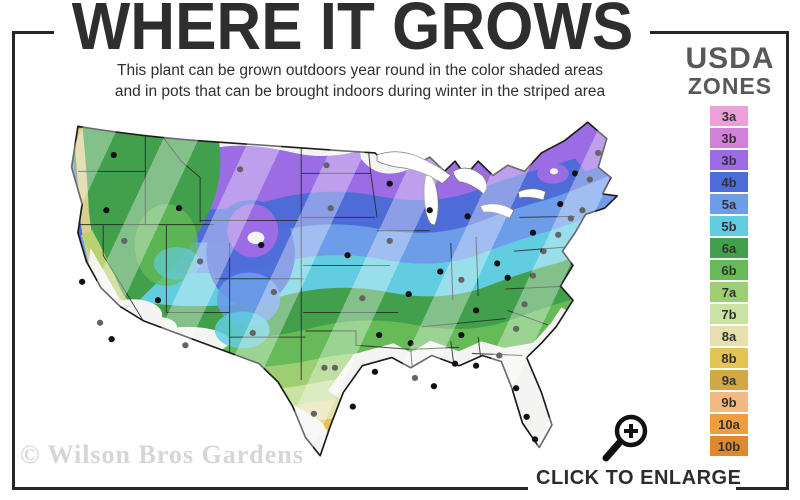 This screenshot has width=800, height=500. What do you see at coordinates (33, 32) in the screenshot?
I see `frame-border-top-left` at bounding box center [33, 32].